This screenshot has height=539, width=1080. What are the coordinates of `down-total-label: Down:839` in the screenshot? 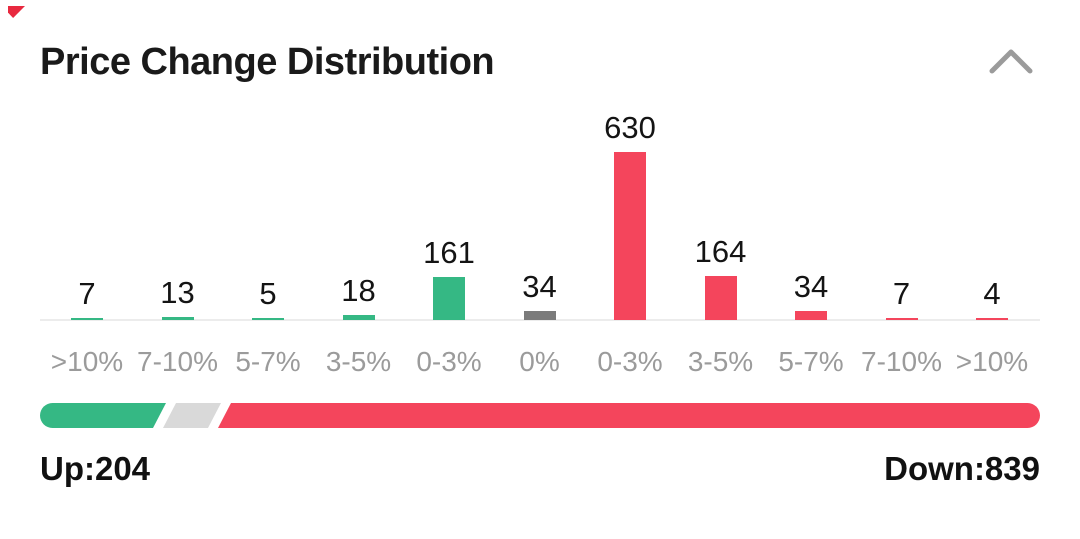 It's located at (962, 468).